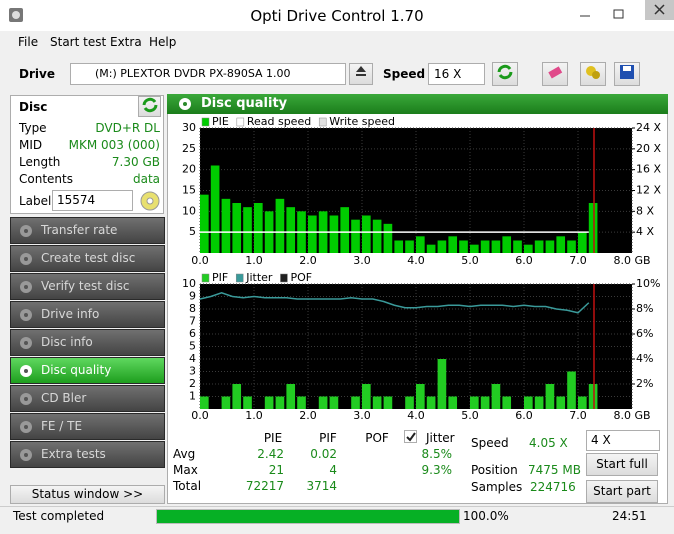 This screenshot has width=674, height=534. Describe the element at coordinates (323, 454) in the screenshot. I see `stat-pif: 0.02` at that location.